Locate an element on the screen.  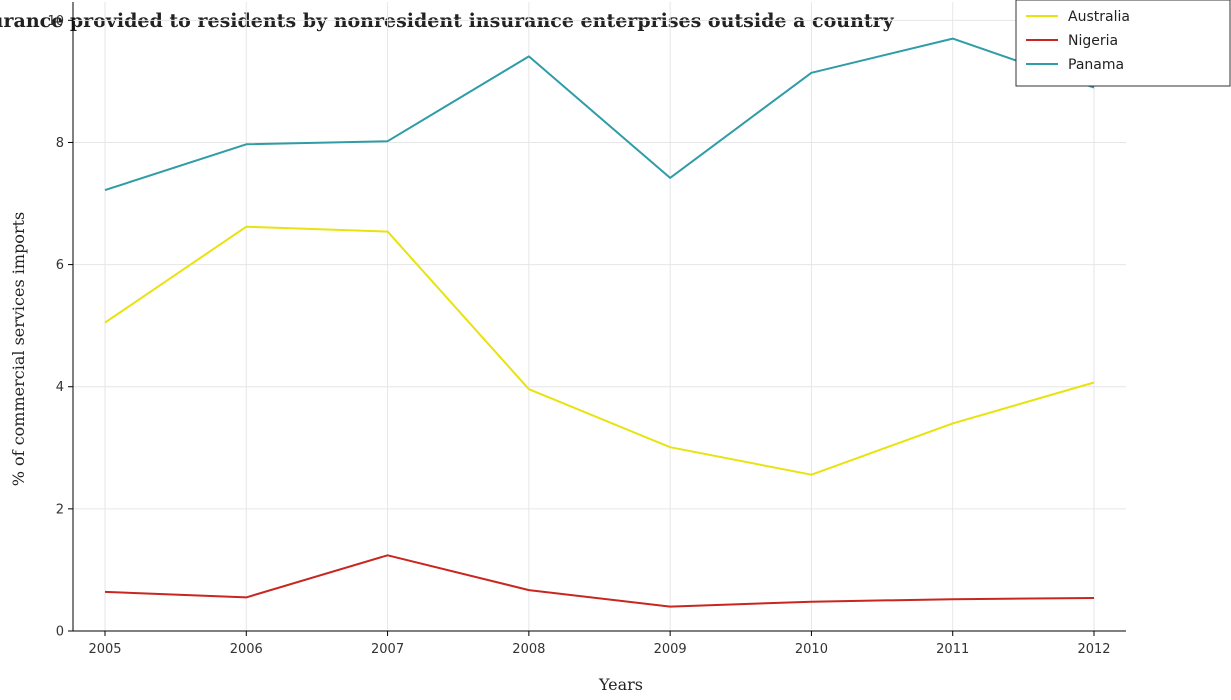
legend-label: Australia is located at coordinates (1099, 17).